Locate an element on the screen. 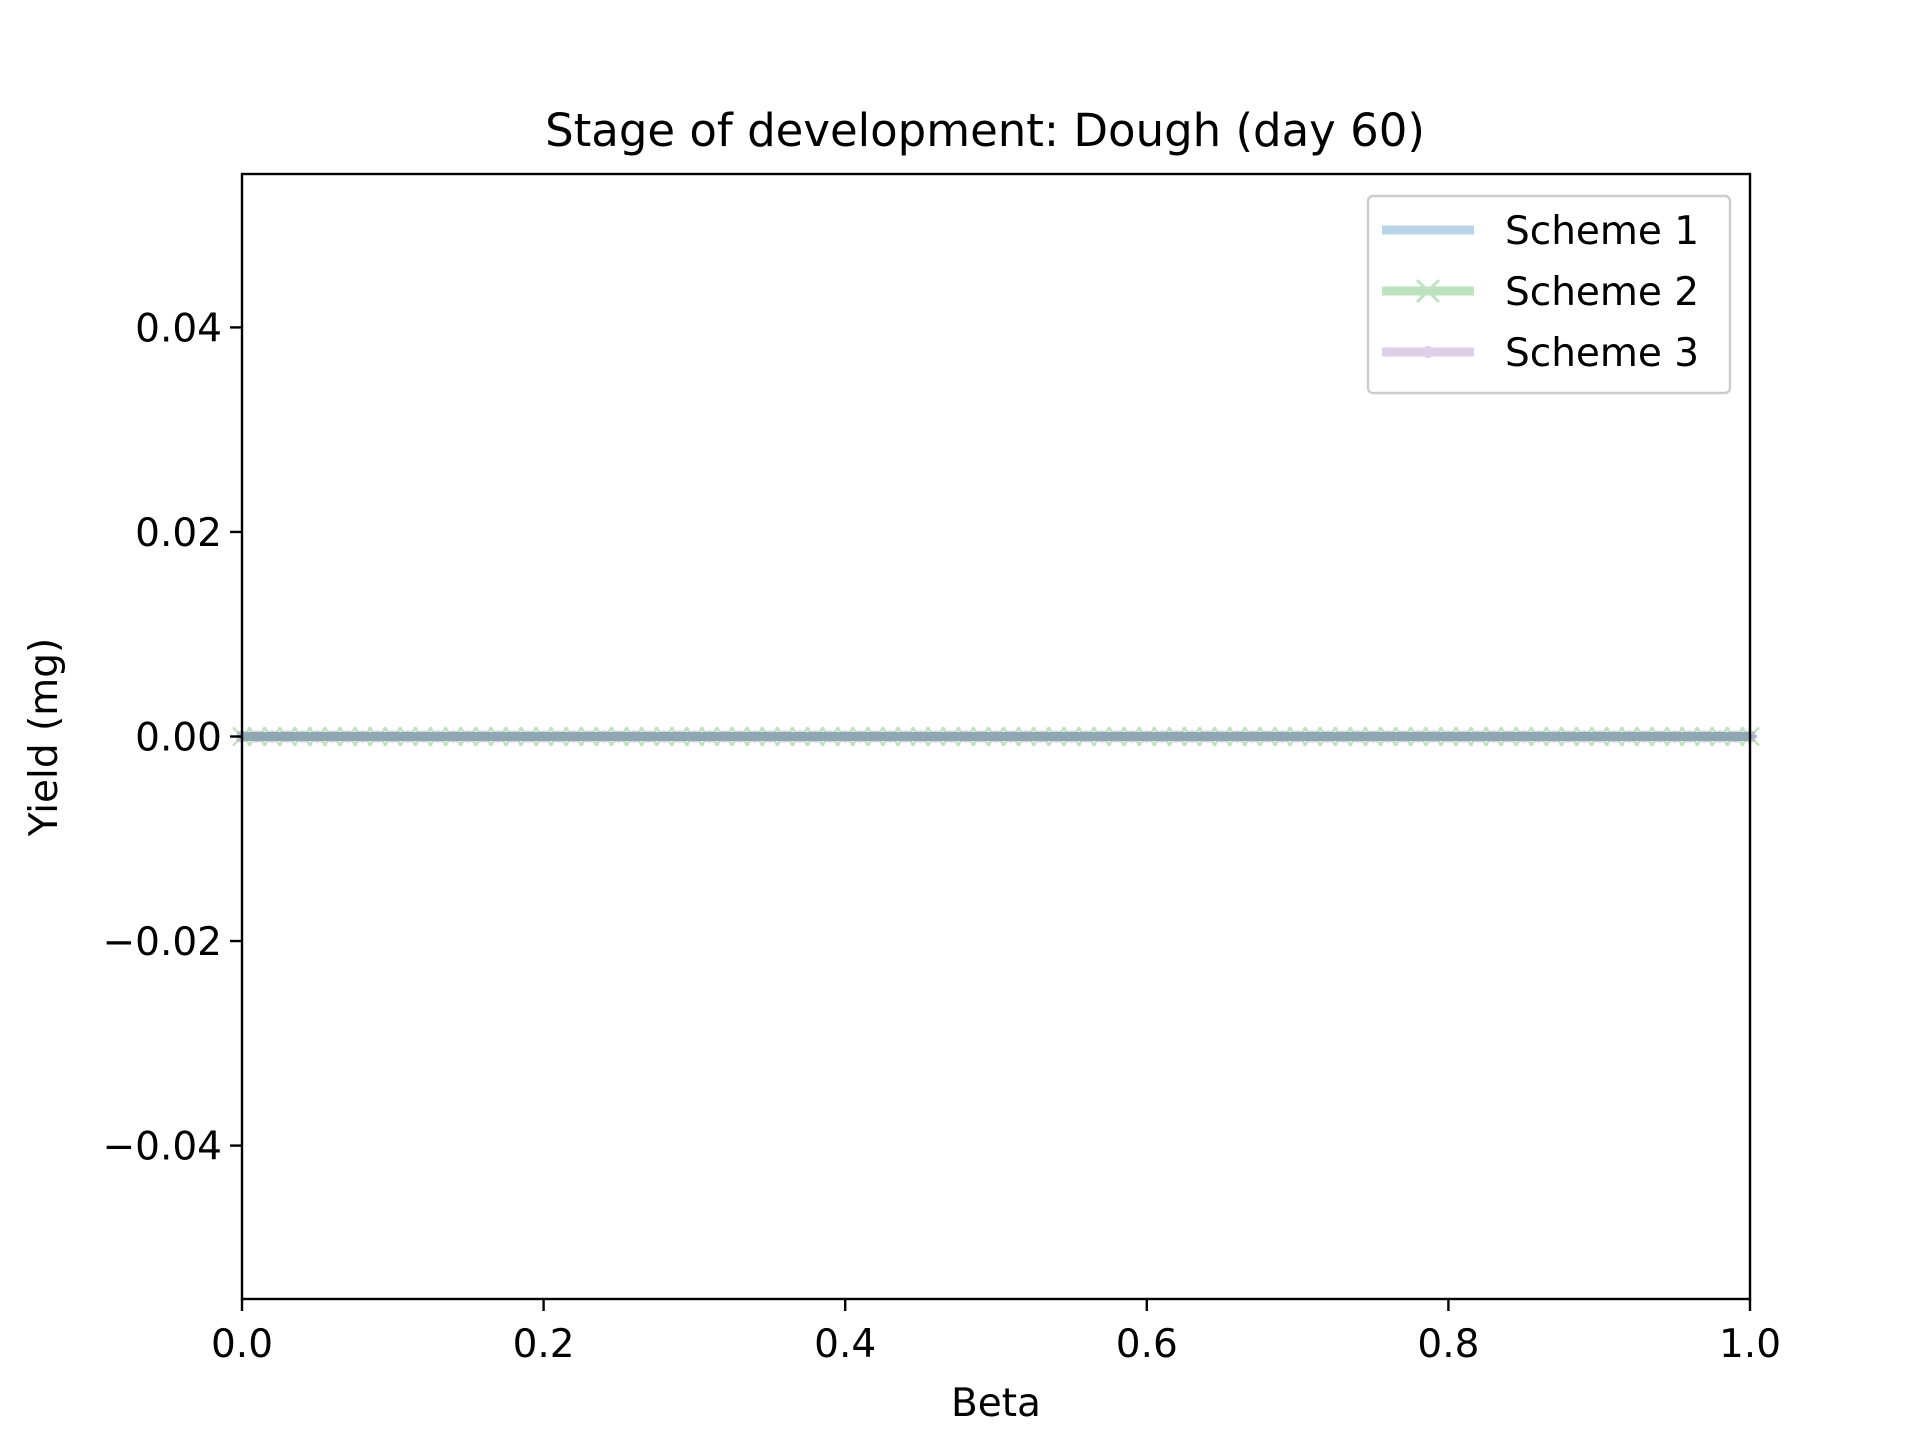 The image size is (1920, 1440). x-tick-label: 0.0 is located at coordinates (242, 1344).